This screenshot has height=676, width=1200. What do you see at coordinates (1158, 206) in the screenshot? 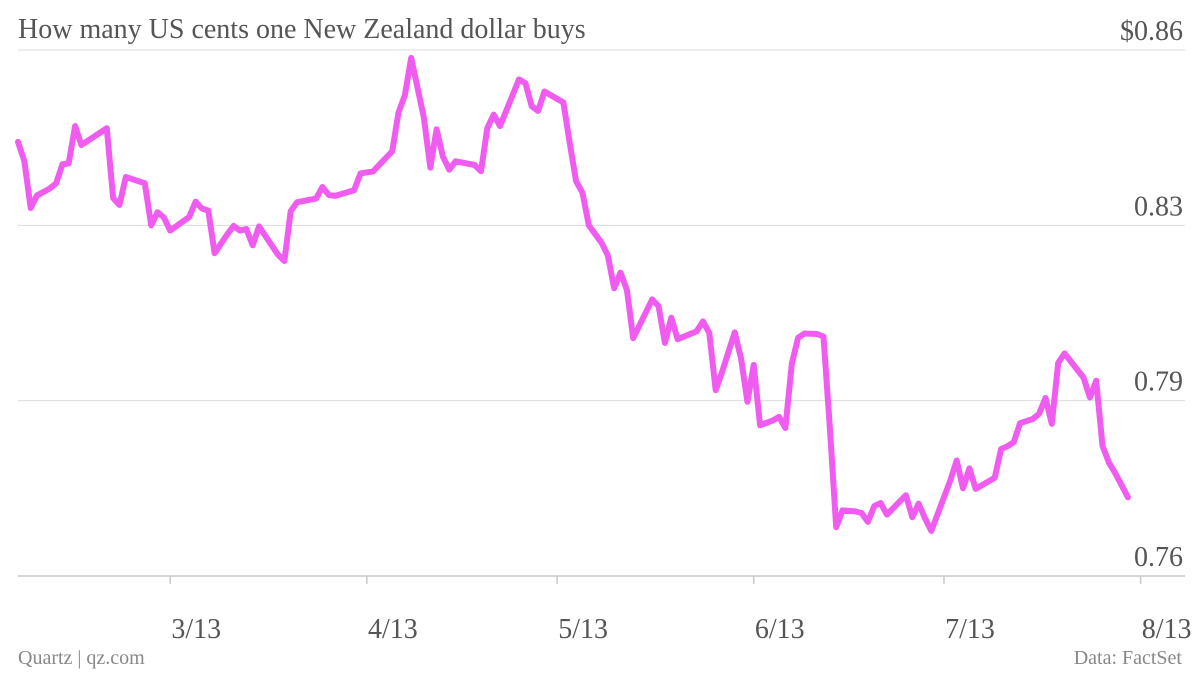
I see `y-tick-label: 0.83` at bounding box center [1158, 206].